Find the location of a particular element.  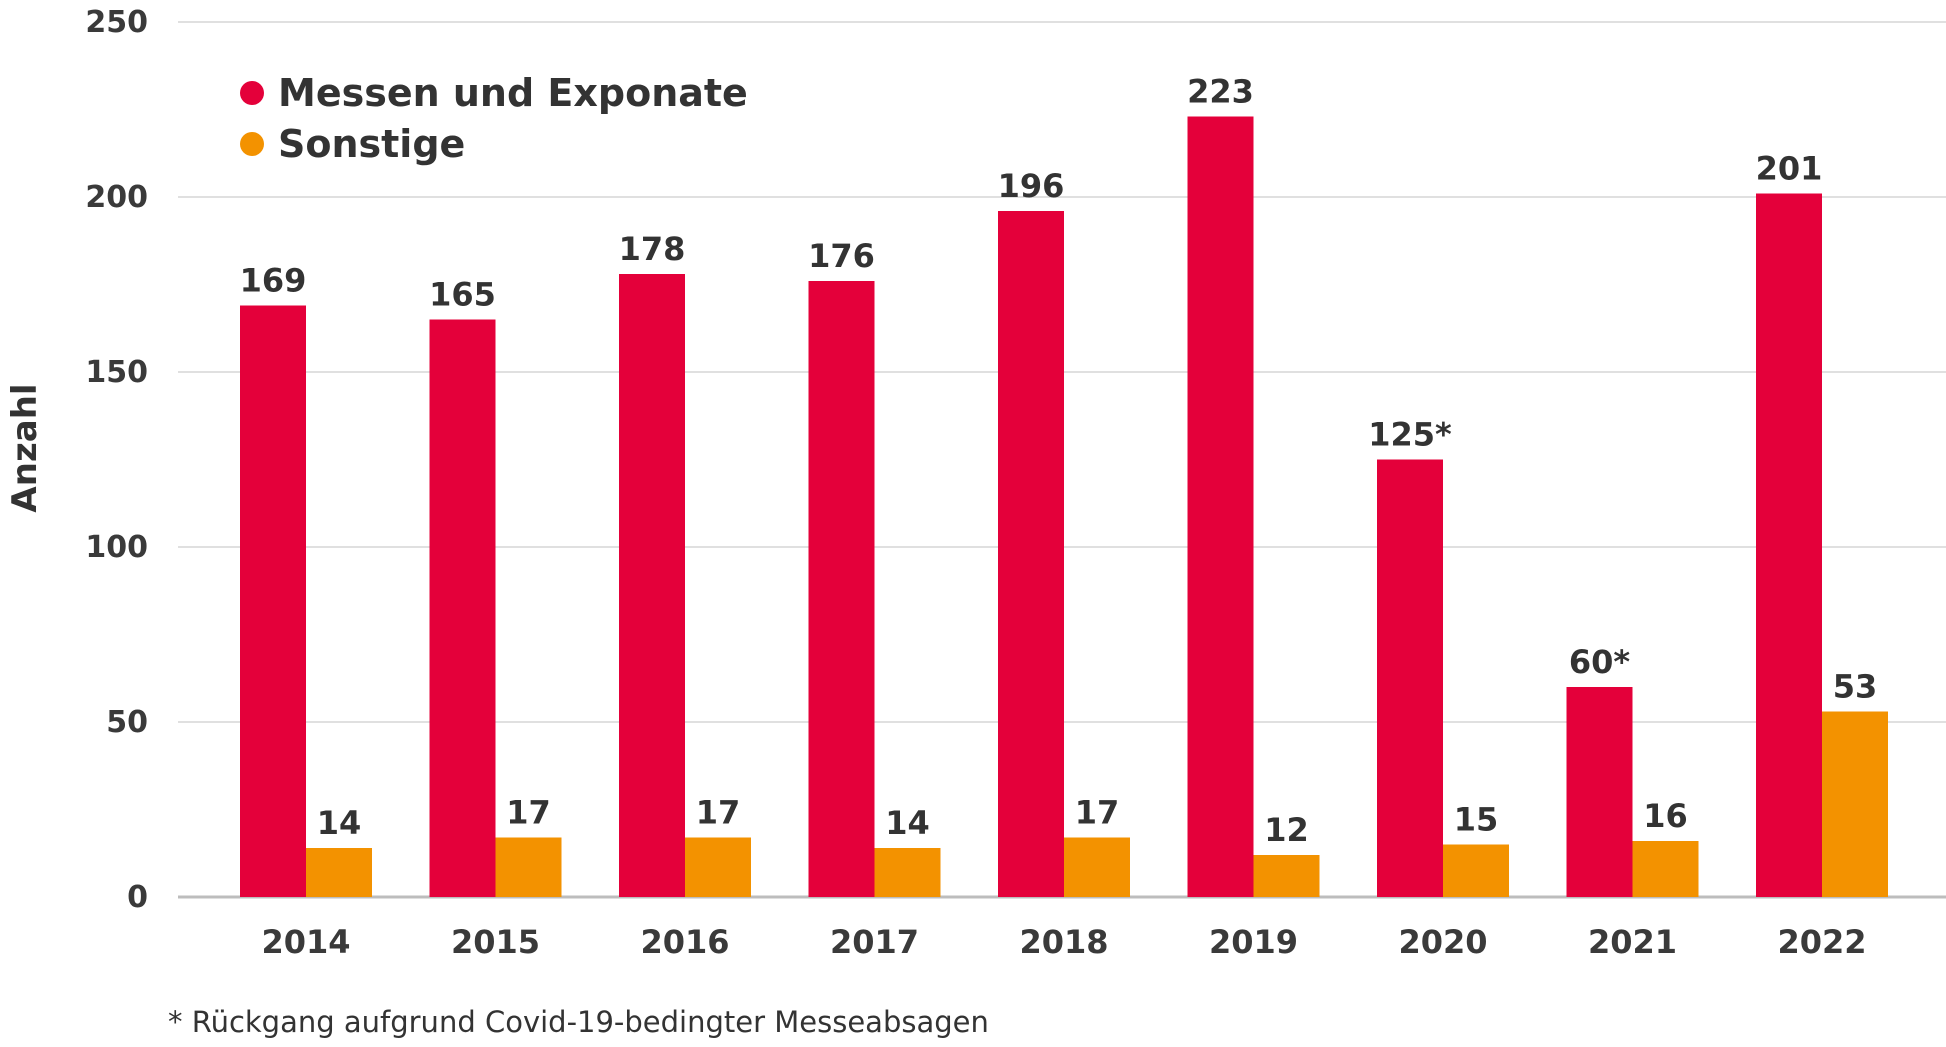

data-label: 60* is located at coordinates (1600, 662).